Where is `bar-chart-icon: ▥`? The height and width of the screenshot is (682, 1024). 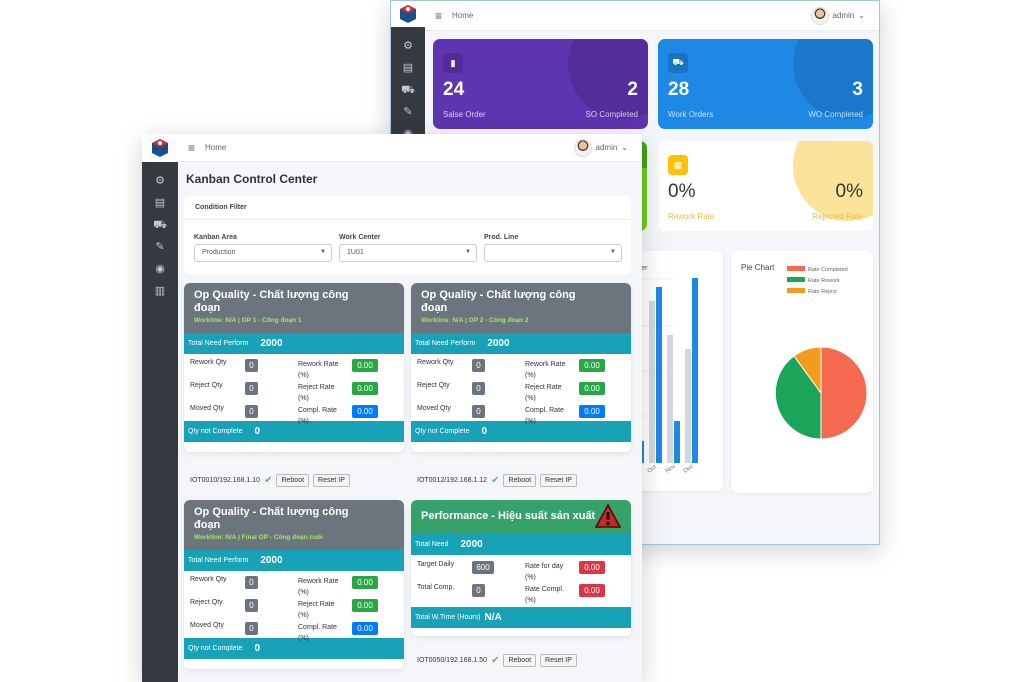
bar-chart-icon: ▥ is located at coordinates (160, 291).